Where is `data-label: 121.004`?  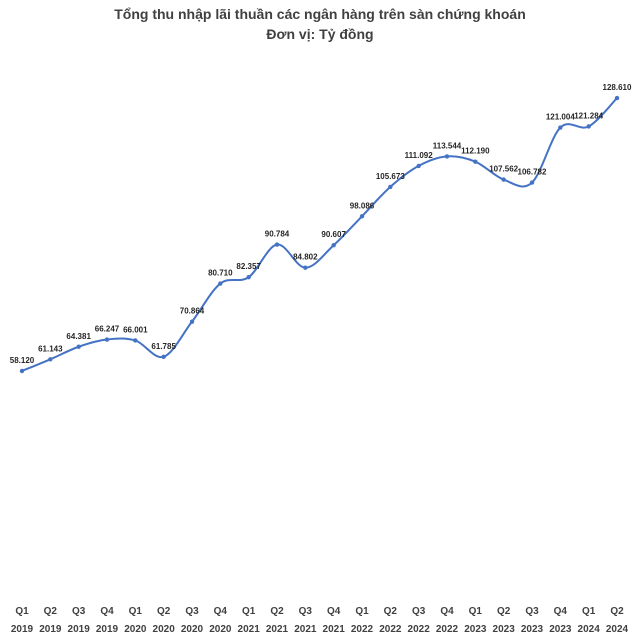 data-label: 121.004 is located at coordinates (560, 117).